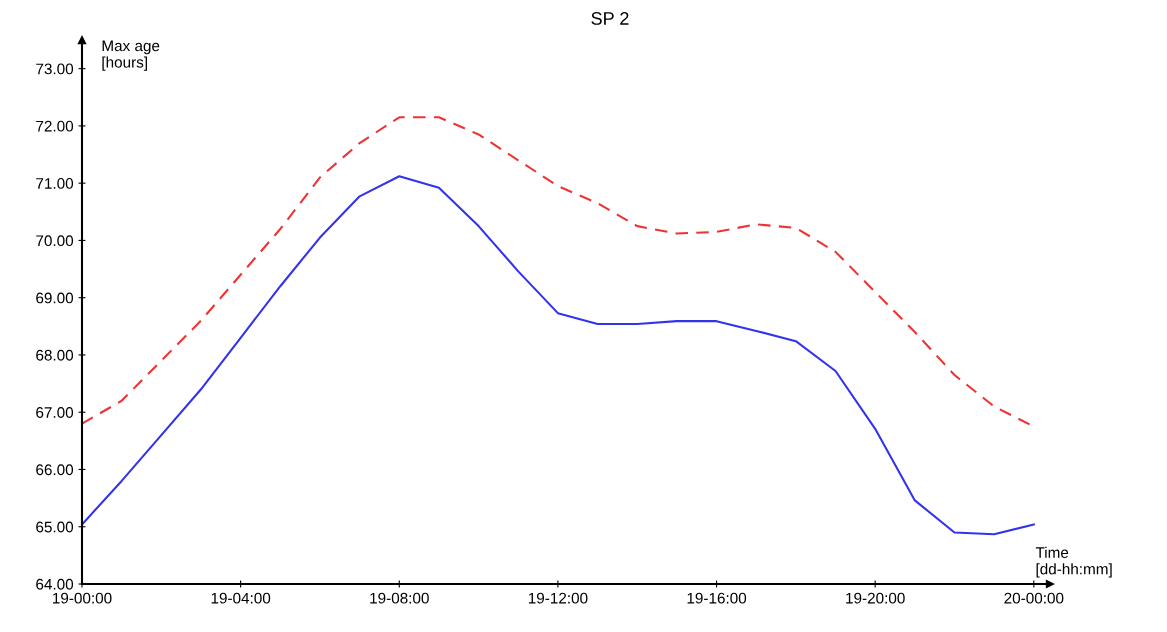  What do you see at coordinates (55, 298) in the screenshot?
I see `y-tick-label: 69.00` at bounding box center [55, 298].